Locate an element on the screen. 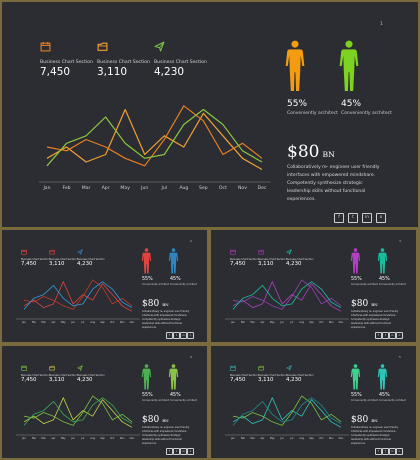 The image size is (420, 460). x-tick-label: Sep is located at coordinates (102, 438).